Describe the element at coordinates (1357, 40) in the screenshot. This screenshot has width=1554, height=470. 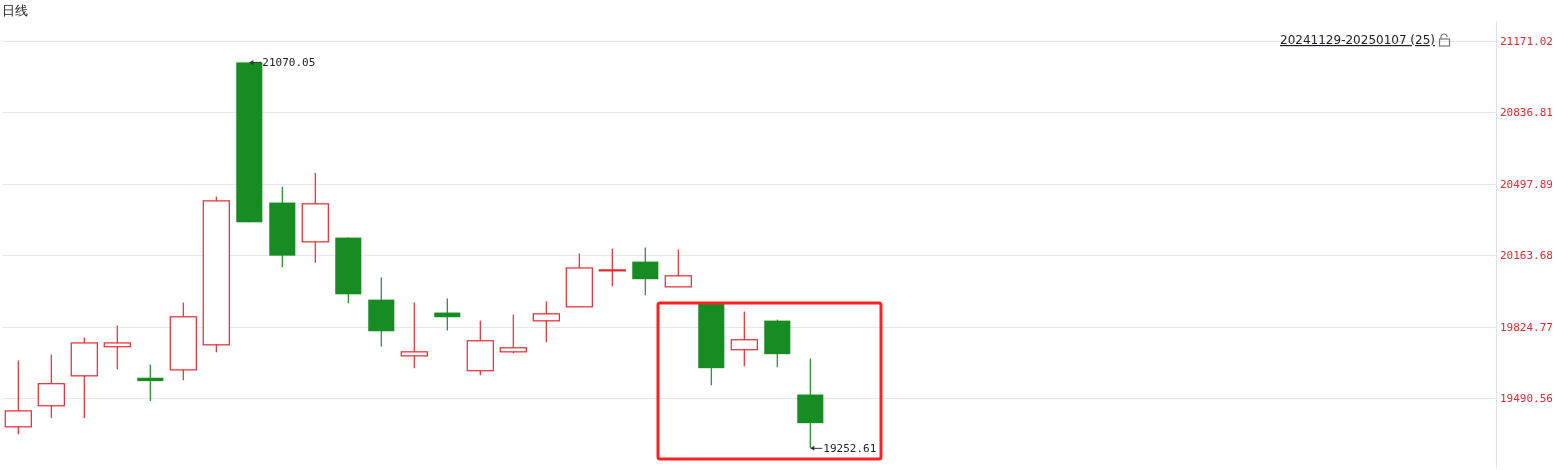
I see `annotation: 20241129-20250107 (25)` at that location.